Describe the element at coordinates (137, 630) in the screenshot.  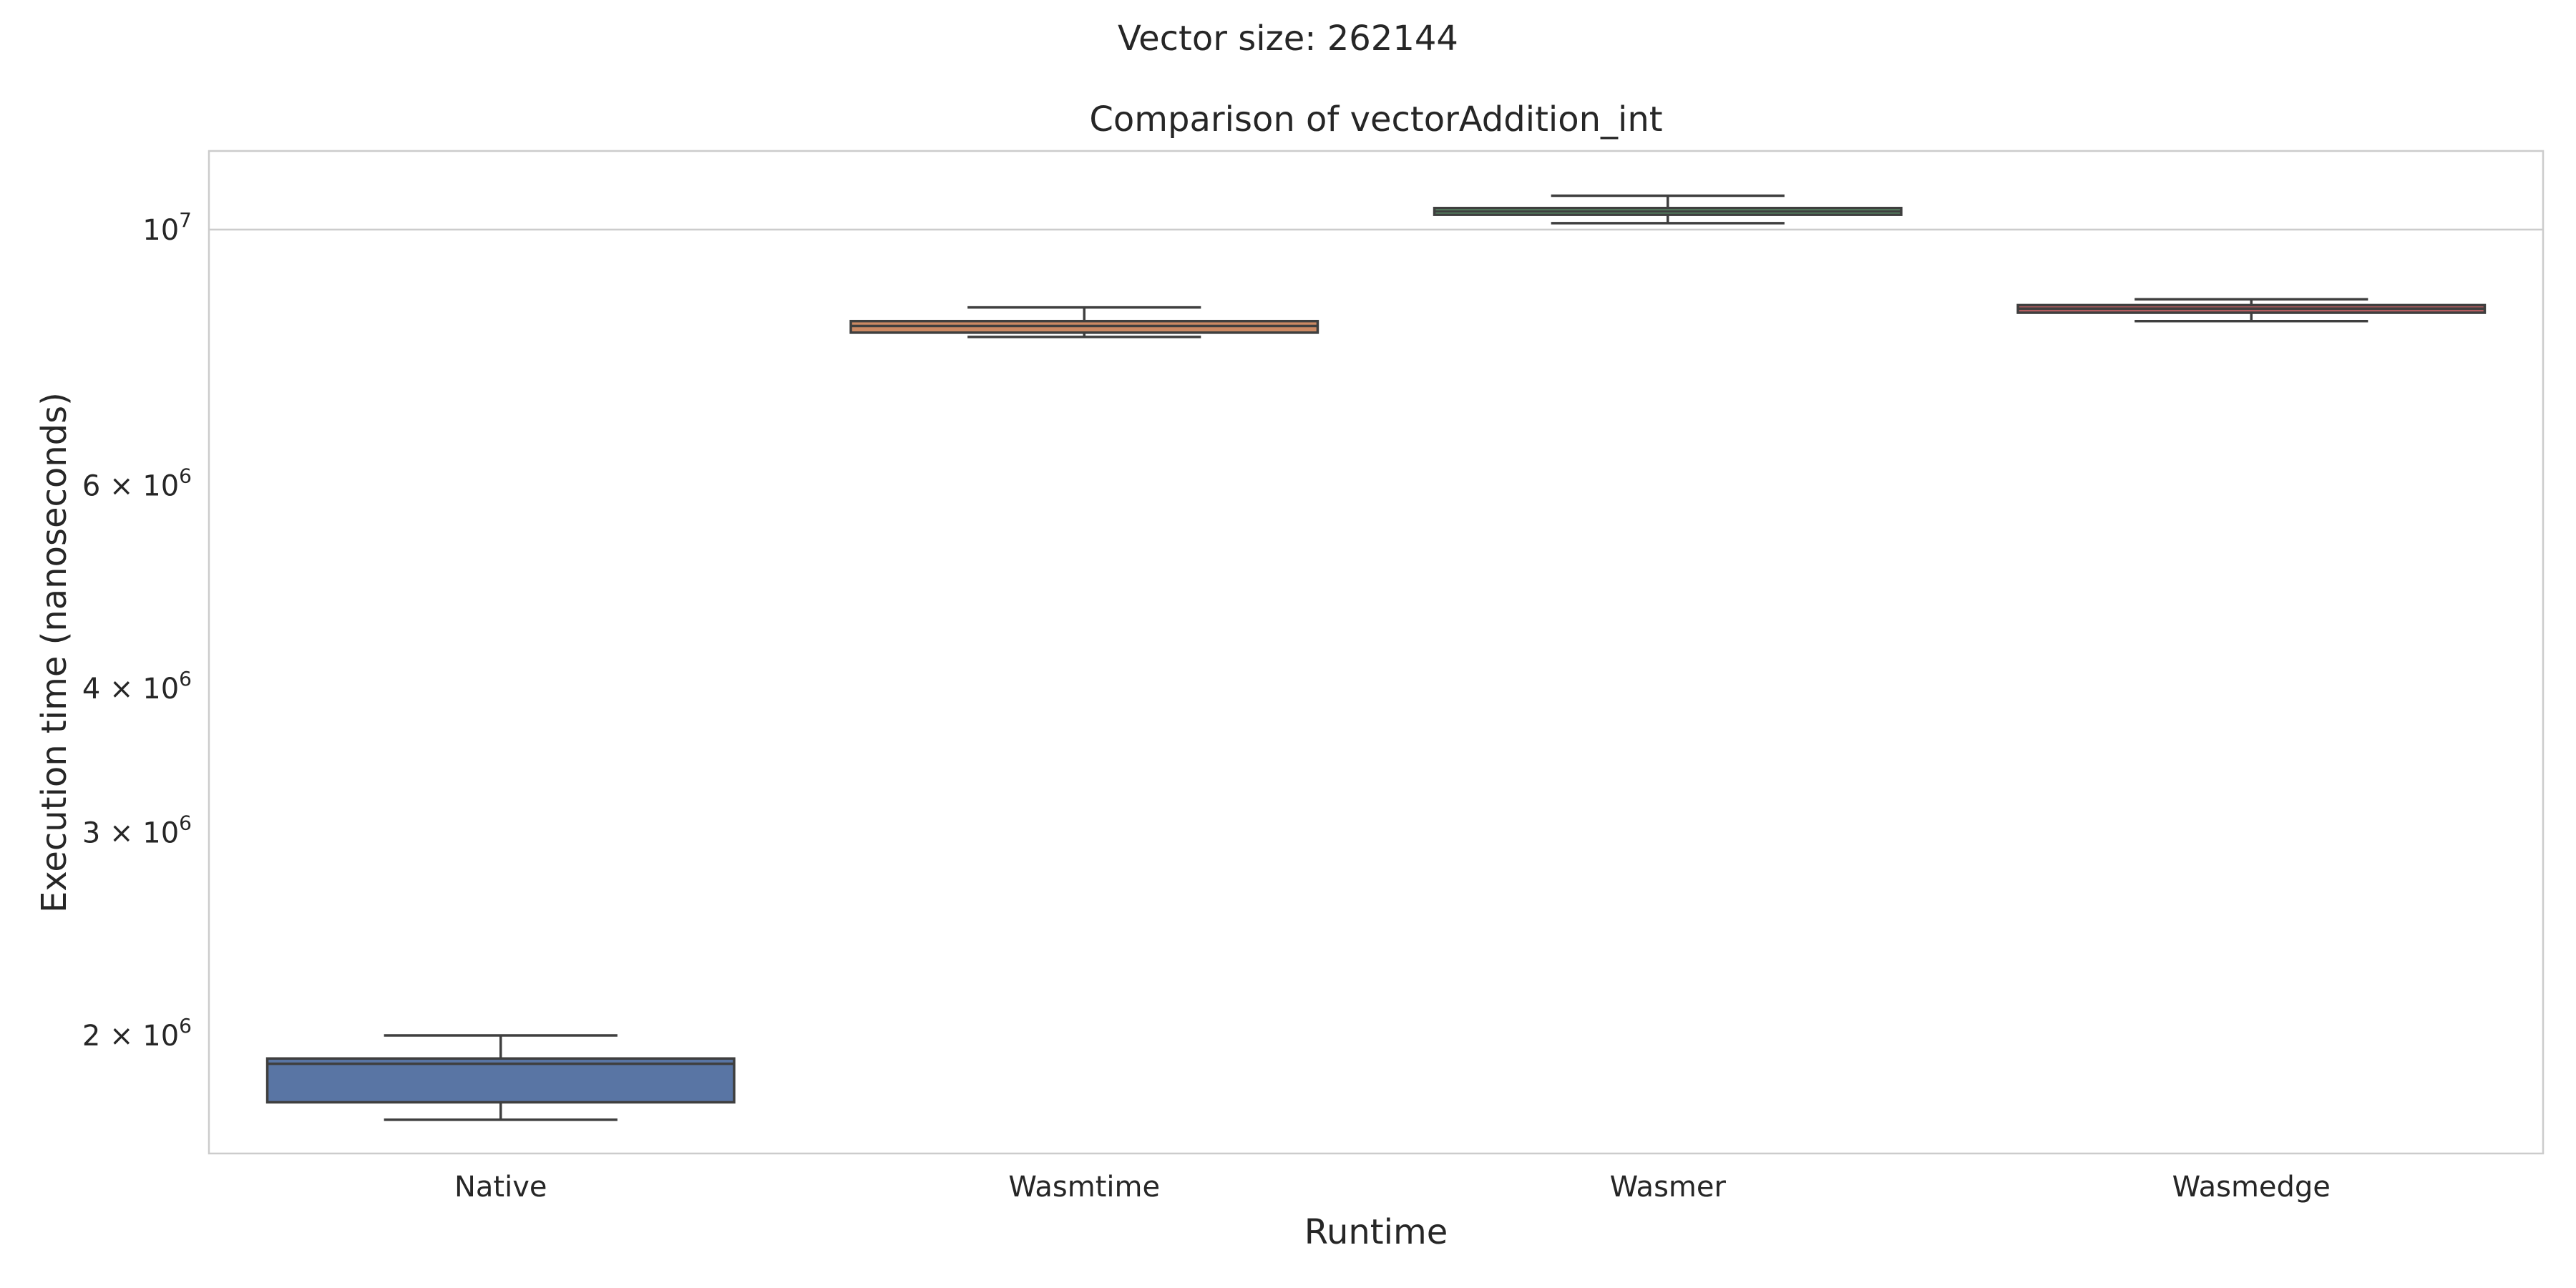
I see `y-axis-ticks: 2 × 106 3 × 106 4 × 106 6 × 106 107` at that location.